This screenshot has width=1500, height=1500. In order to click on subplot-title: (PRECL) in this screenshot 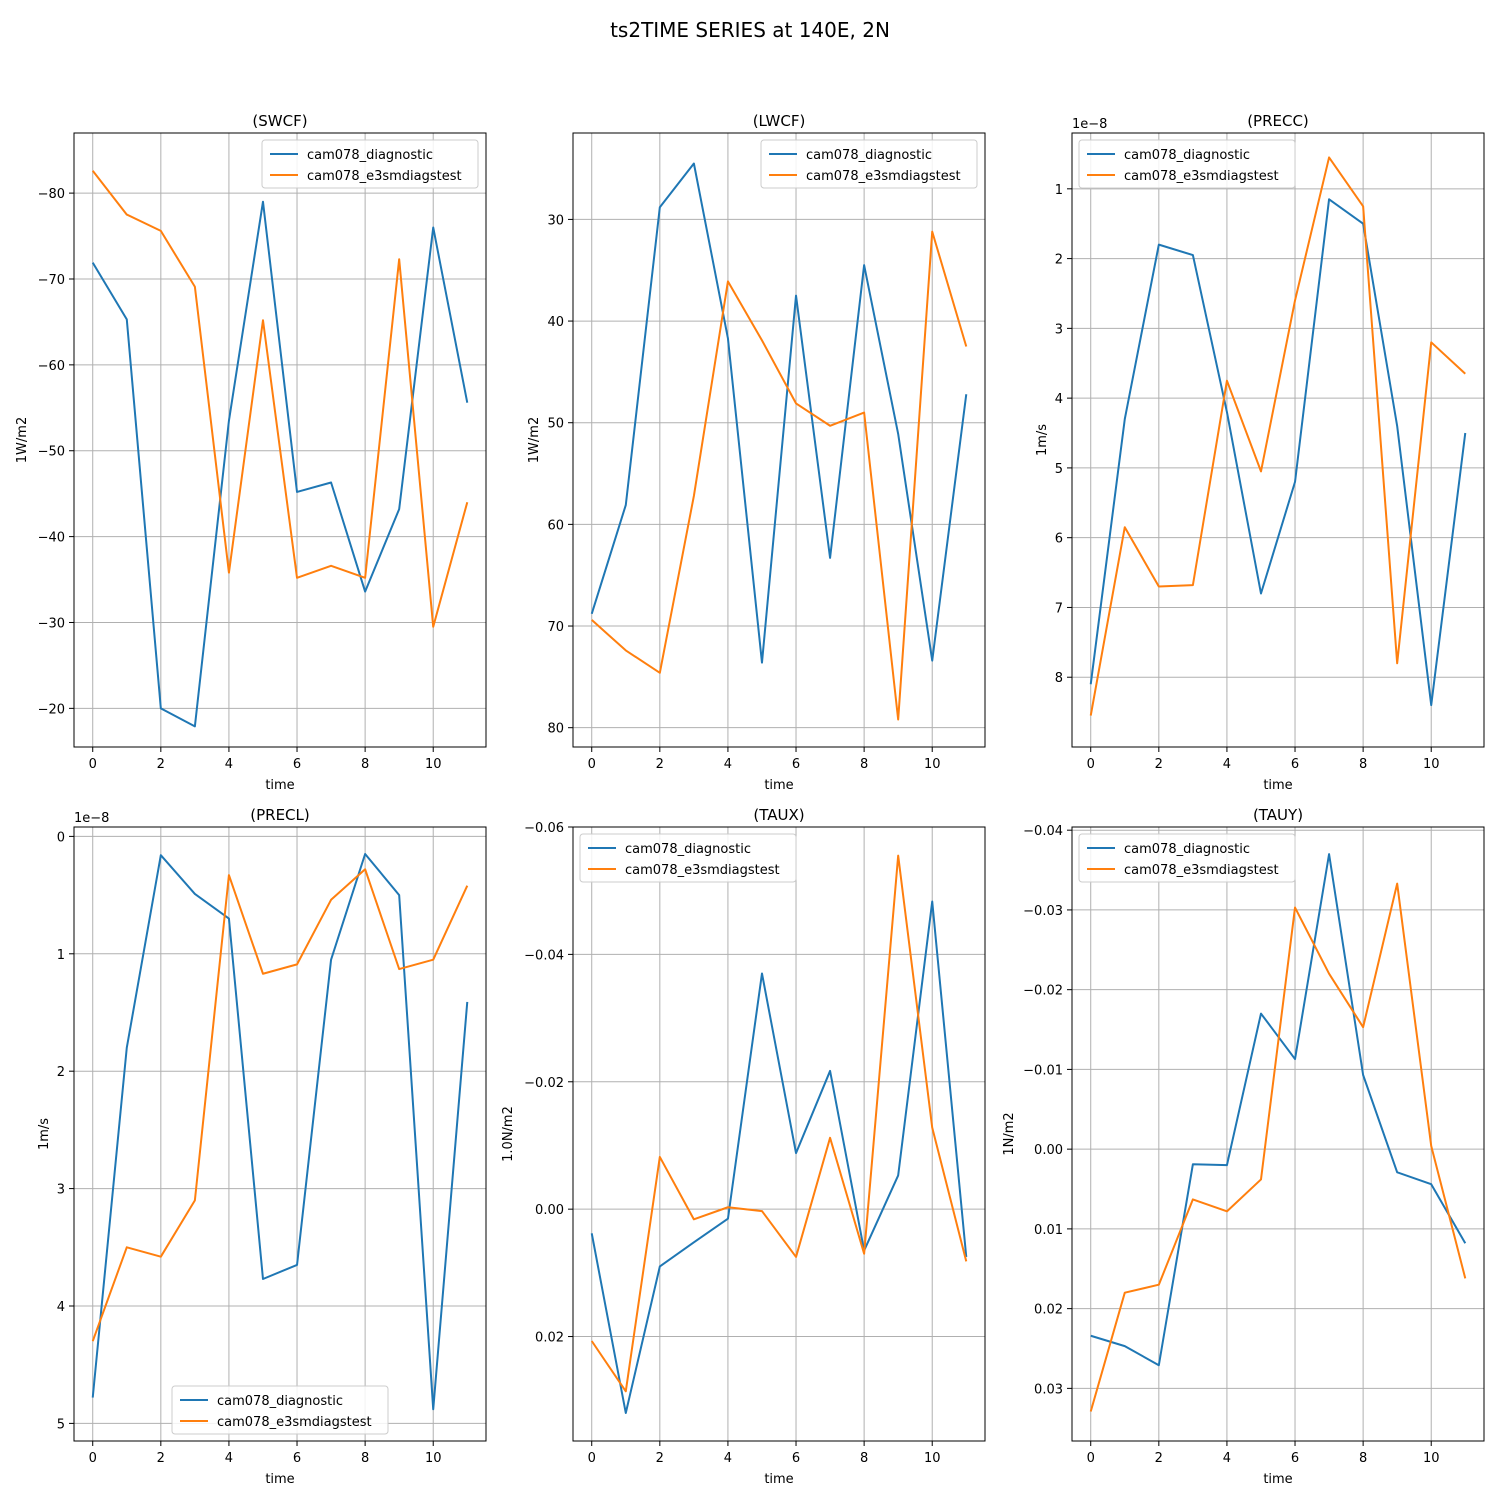, I will do `click(279, 815)`.